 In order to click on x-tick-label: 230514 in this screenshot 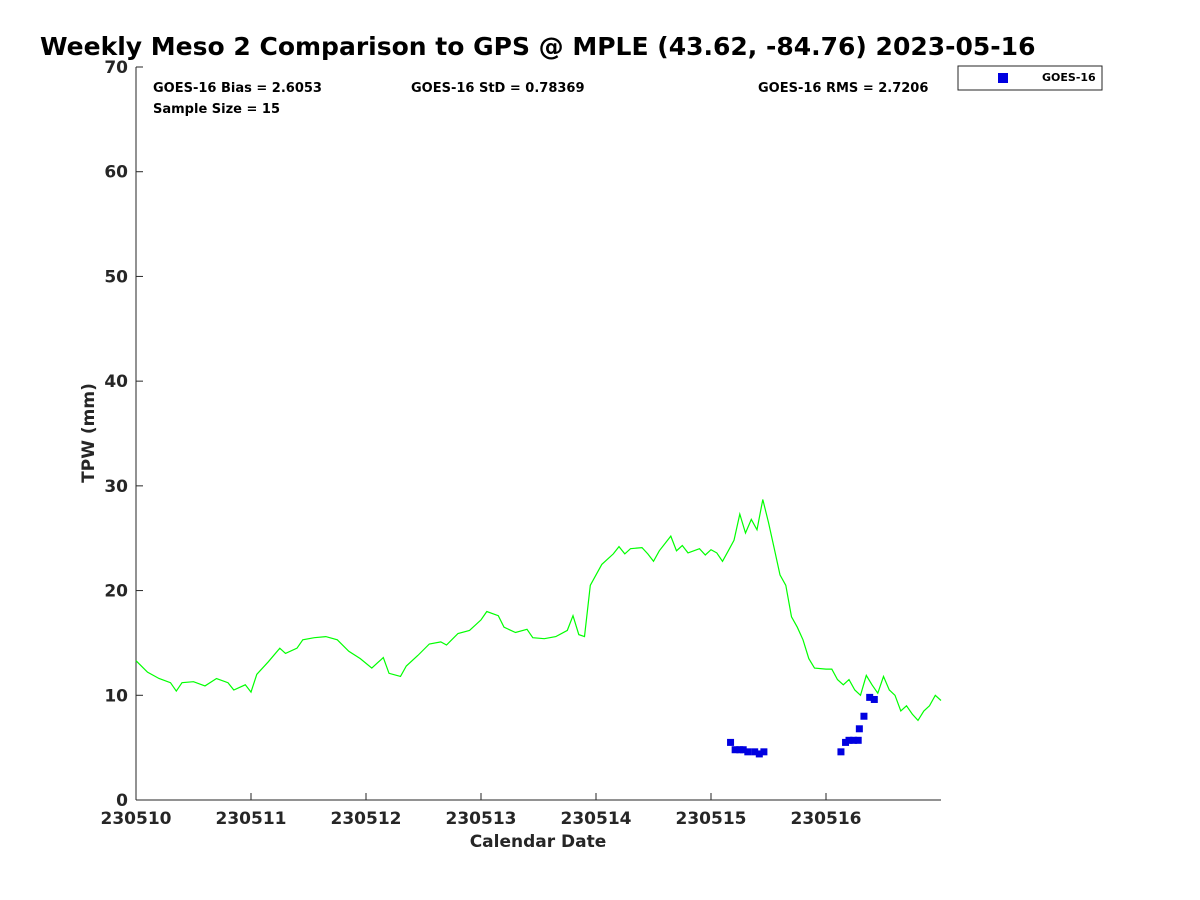, I will do `click(596, 819)`.